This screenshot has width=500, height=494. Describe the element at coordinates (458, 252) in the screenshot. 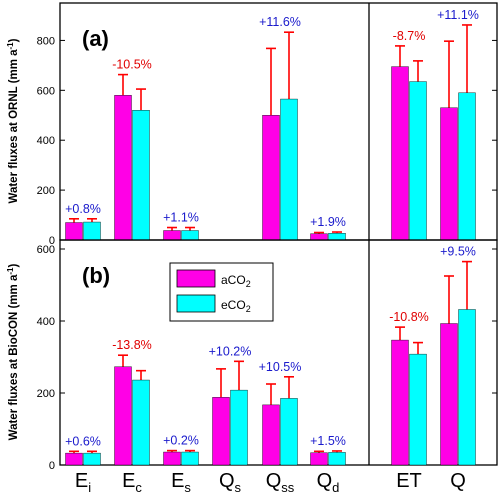

I see `panel-b-change-label-7: +9.5%` at that location.